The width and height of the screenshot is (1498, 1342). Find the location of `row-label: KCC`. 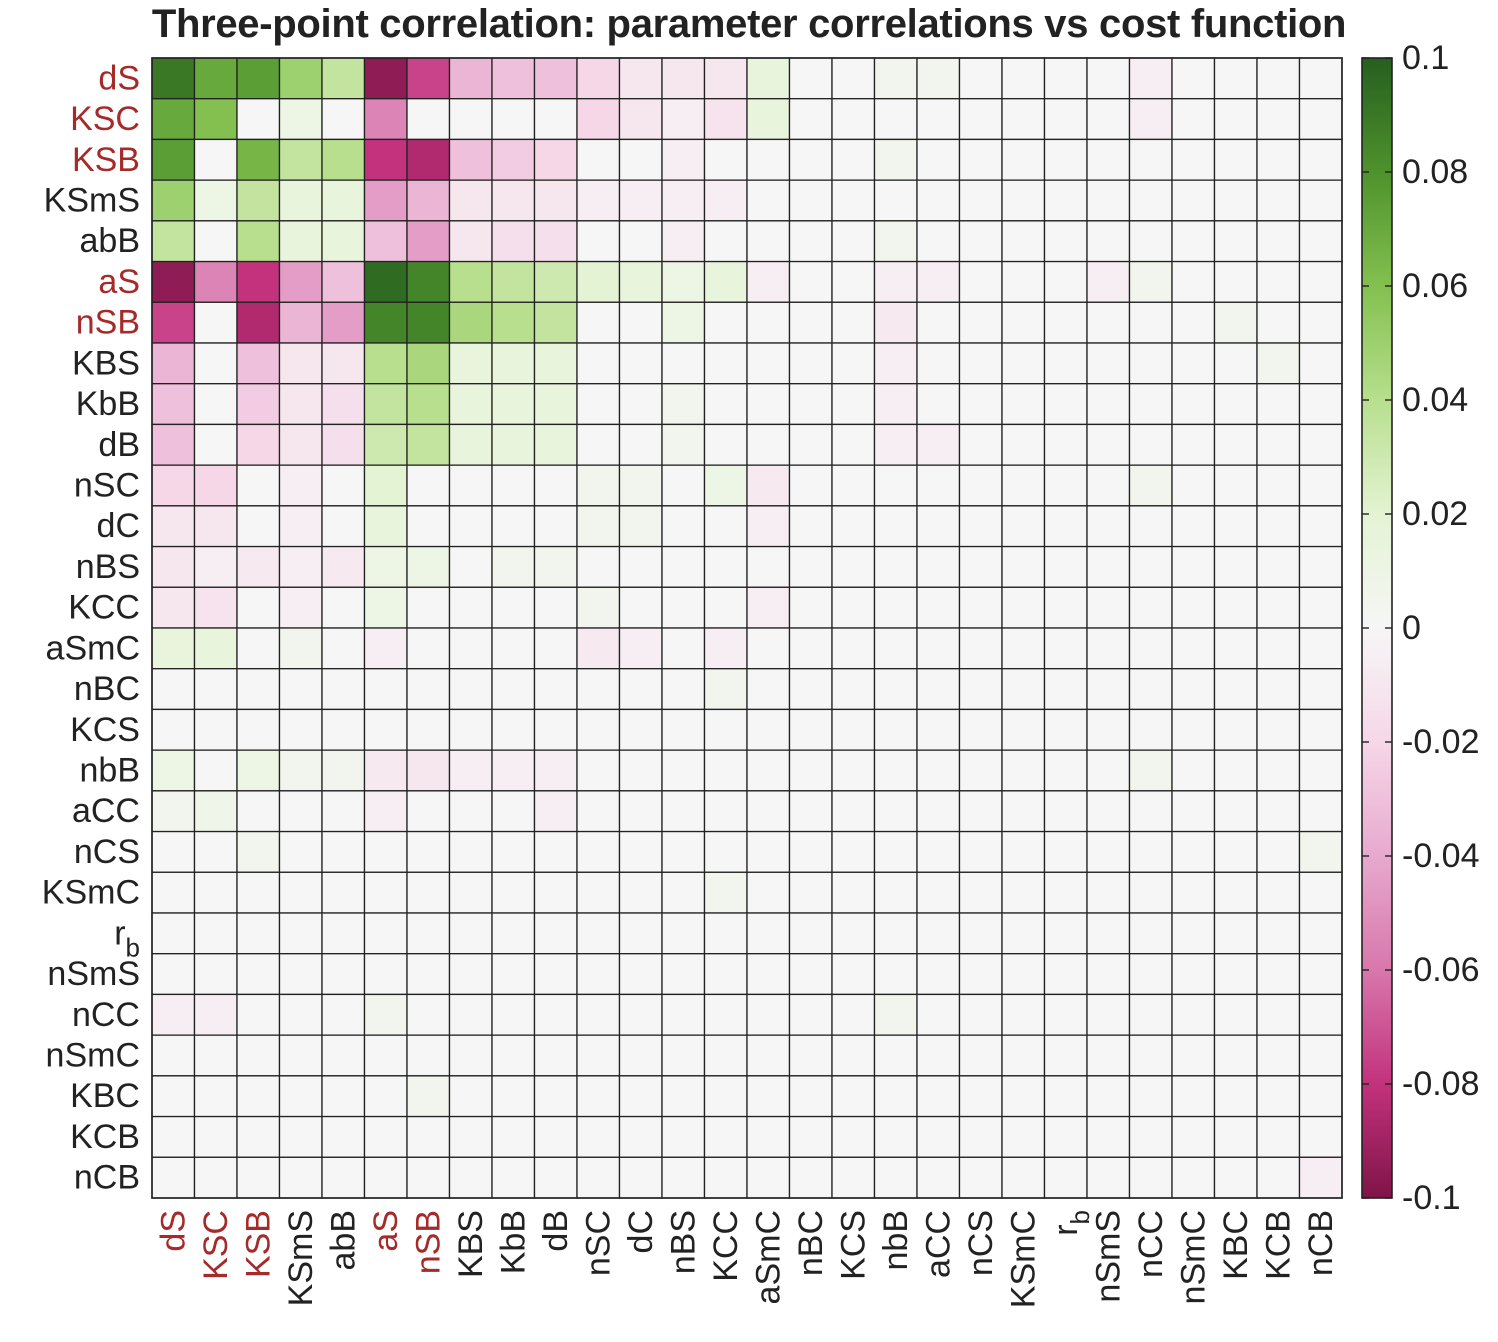

row-label: KCC is located at coordinates (104, 608).